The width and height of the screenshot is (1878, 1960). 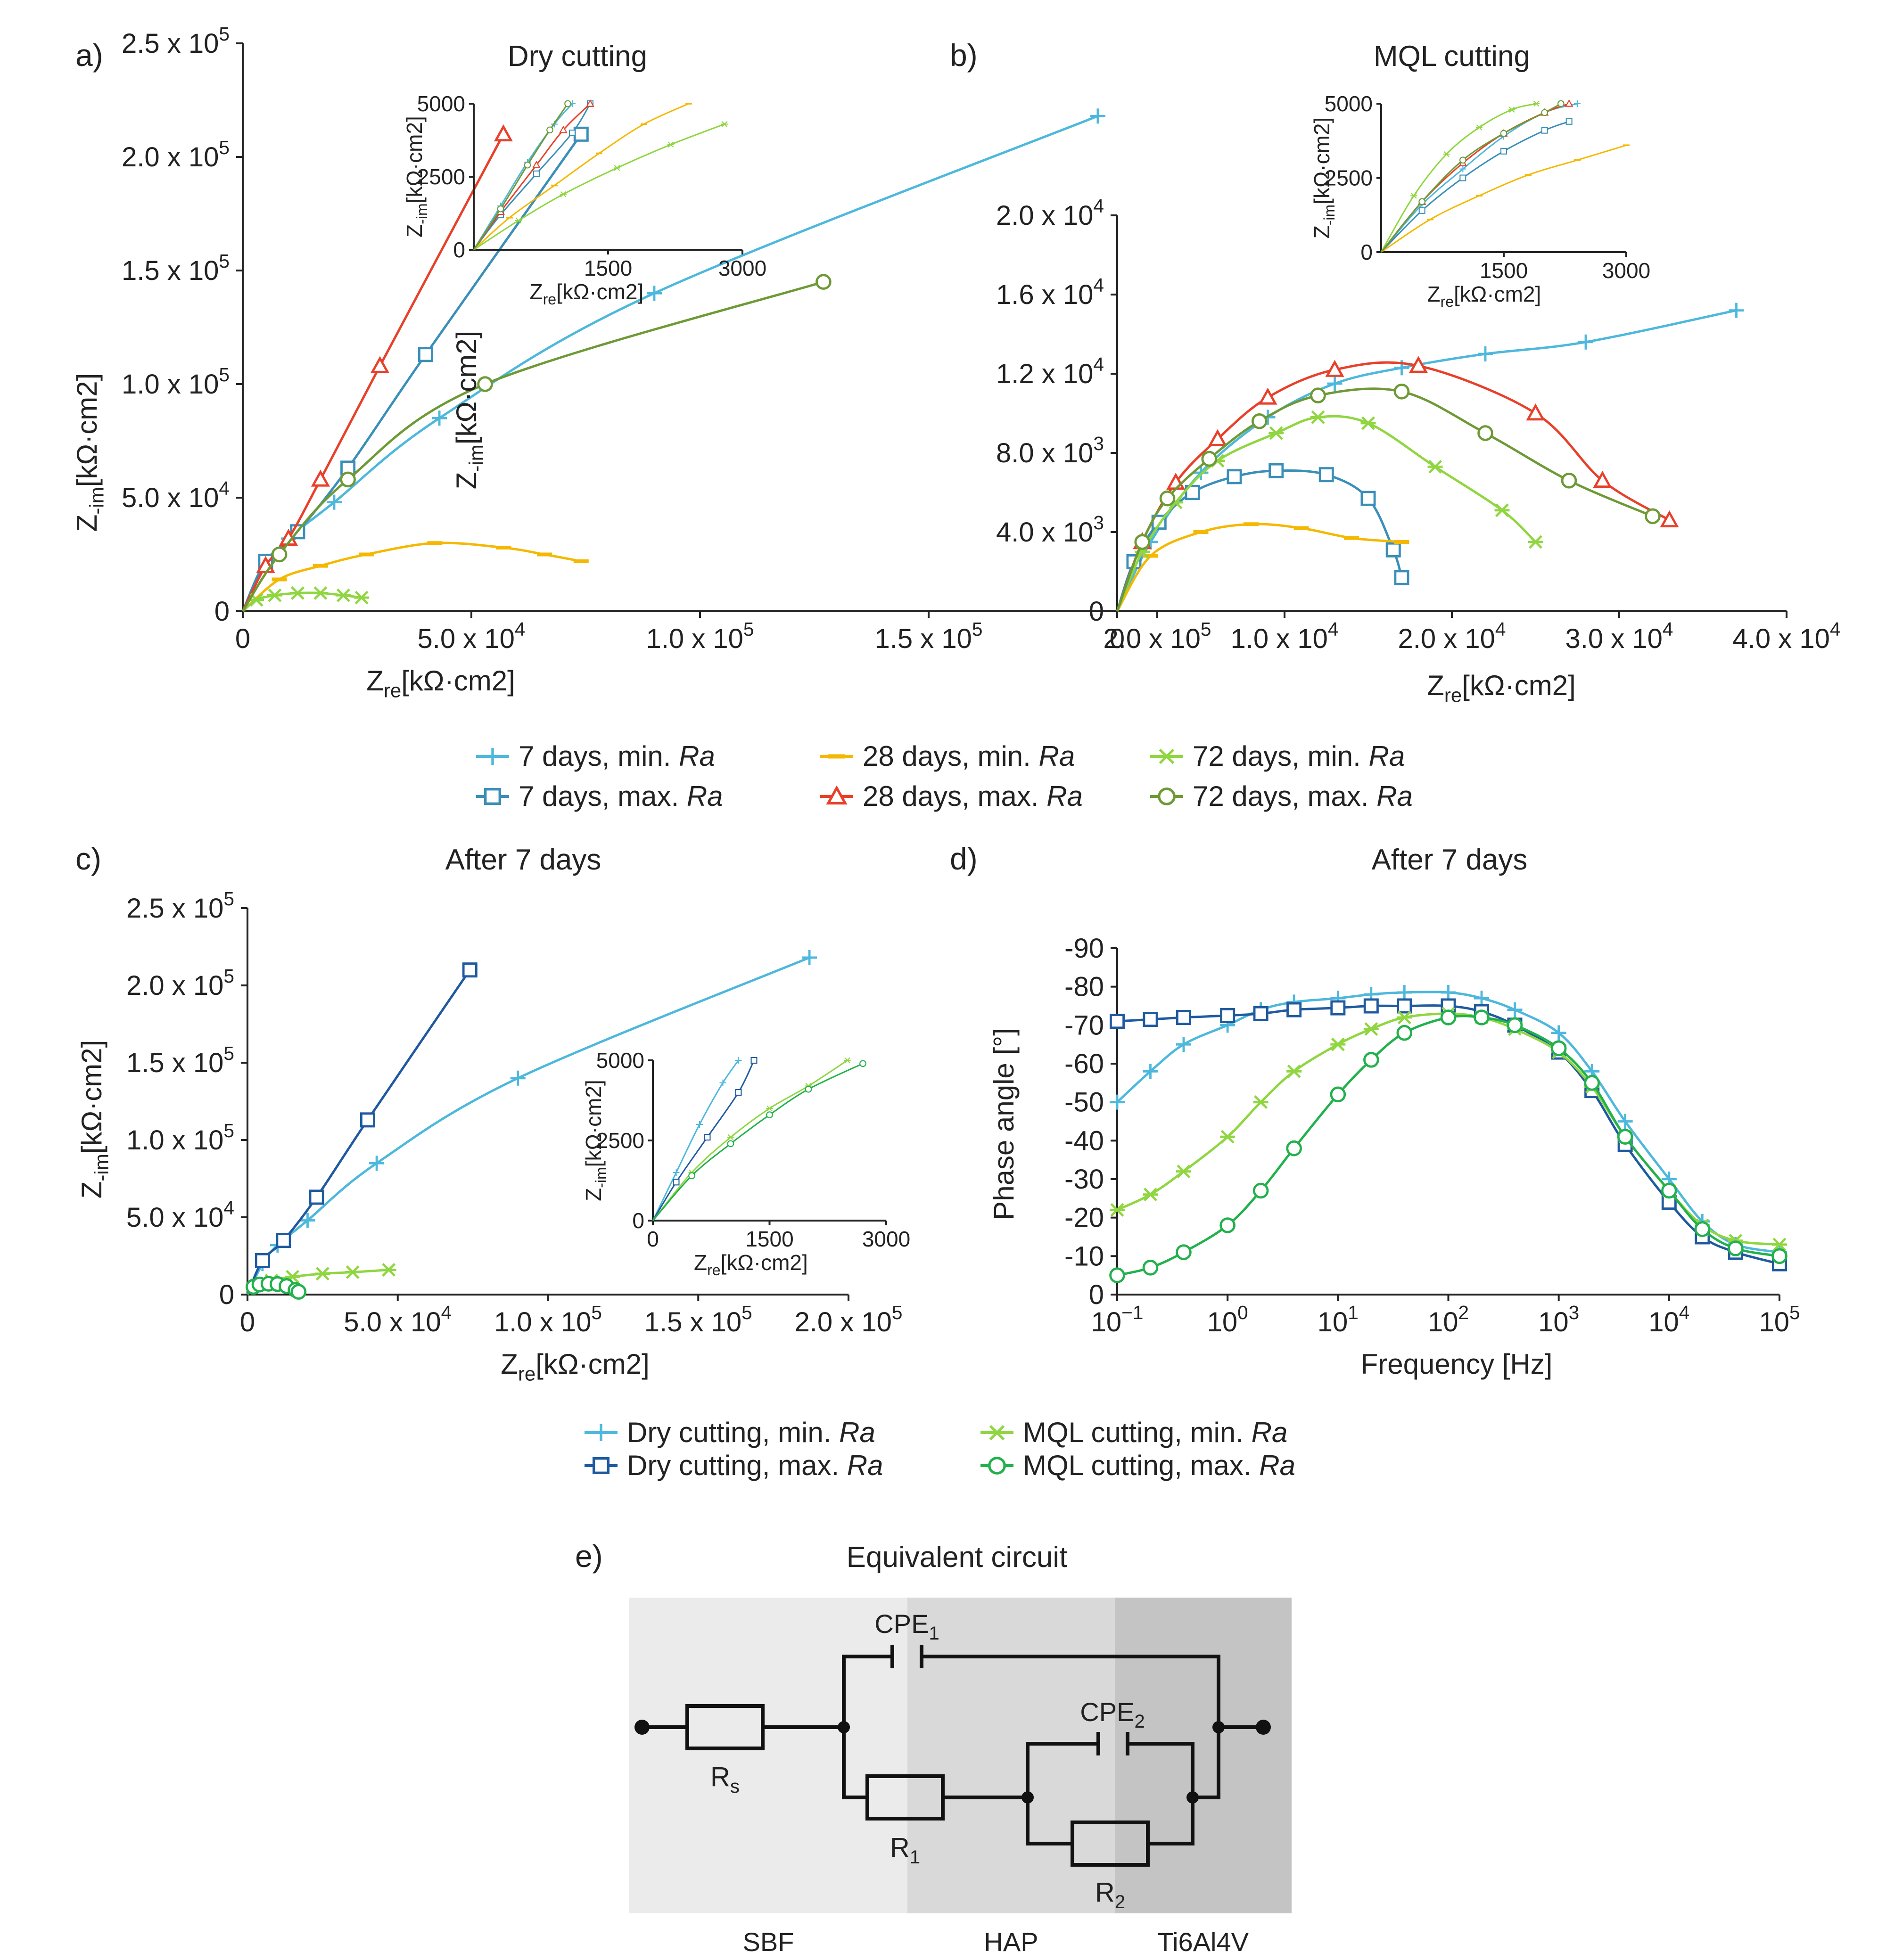 I want to click on inset-x-tick-label: 3000, so click(x=742, y=268).